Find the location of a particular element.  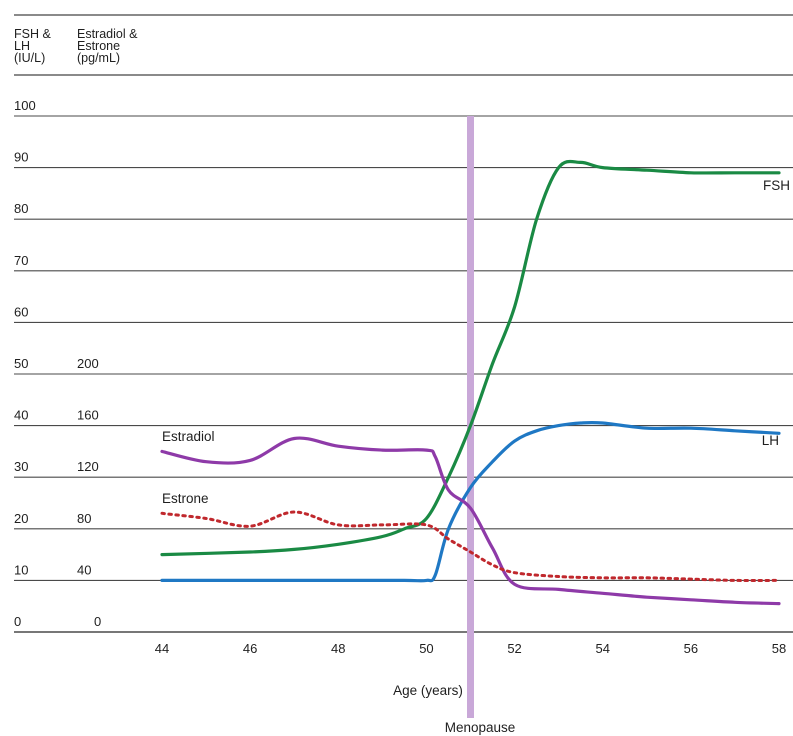

left-y-ticks: 0 10 20 30 40 50 60 70 80 90 100 is located at coordinates (25, 363).